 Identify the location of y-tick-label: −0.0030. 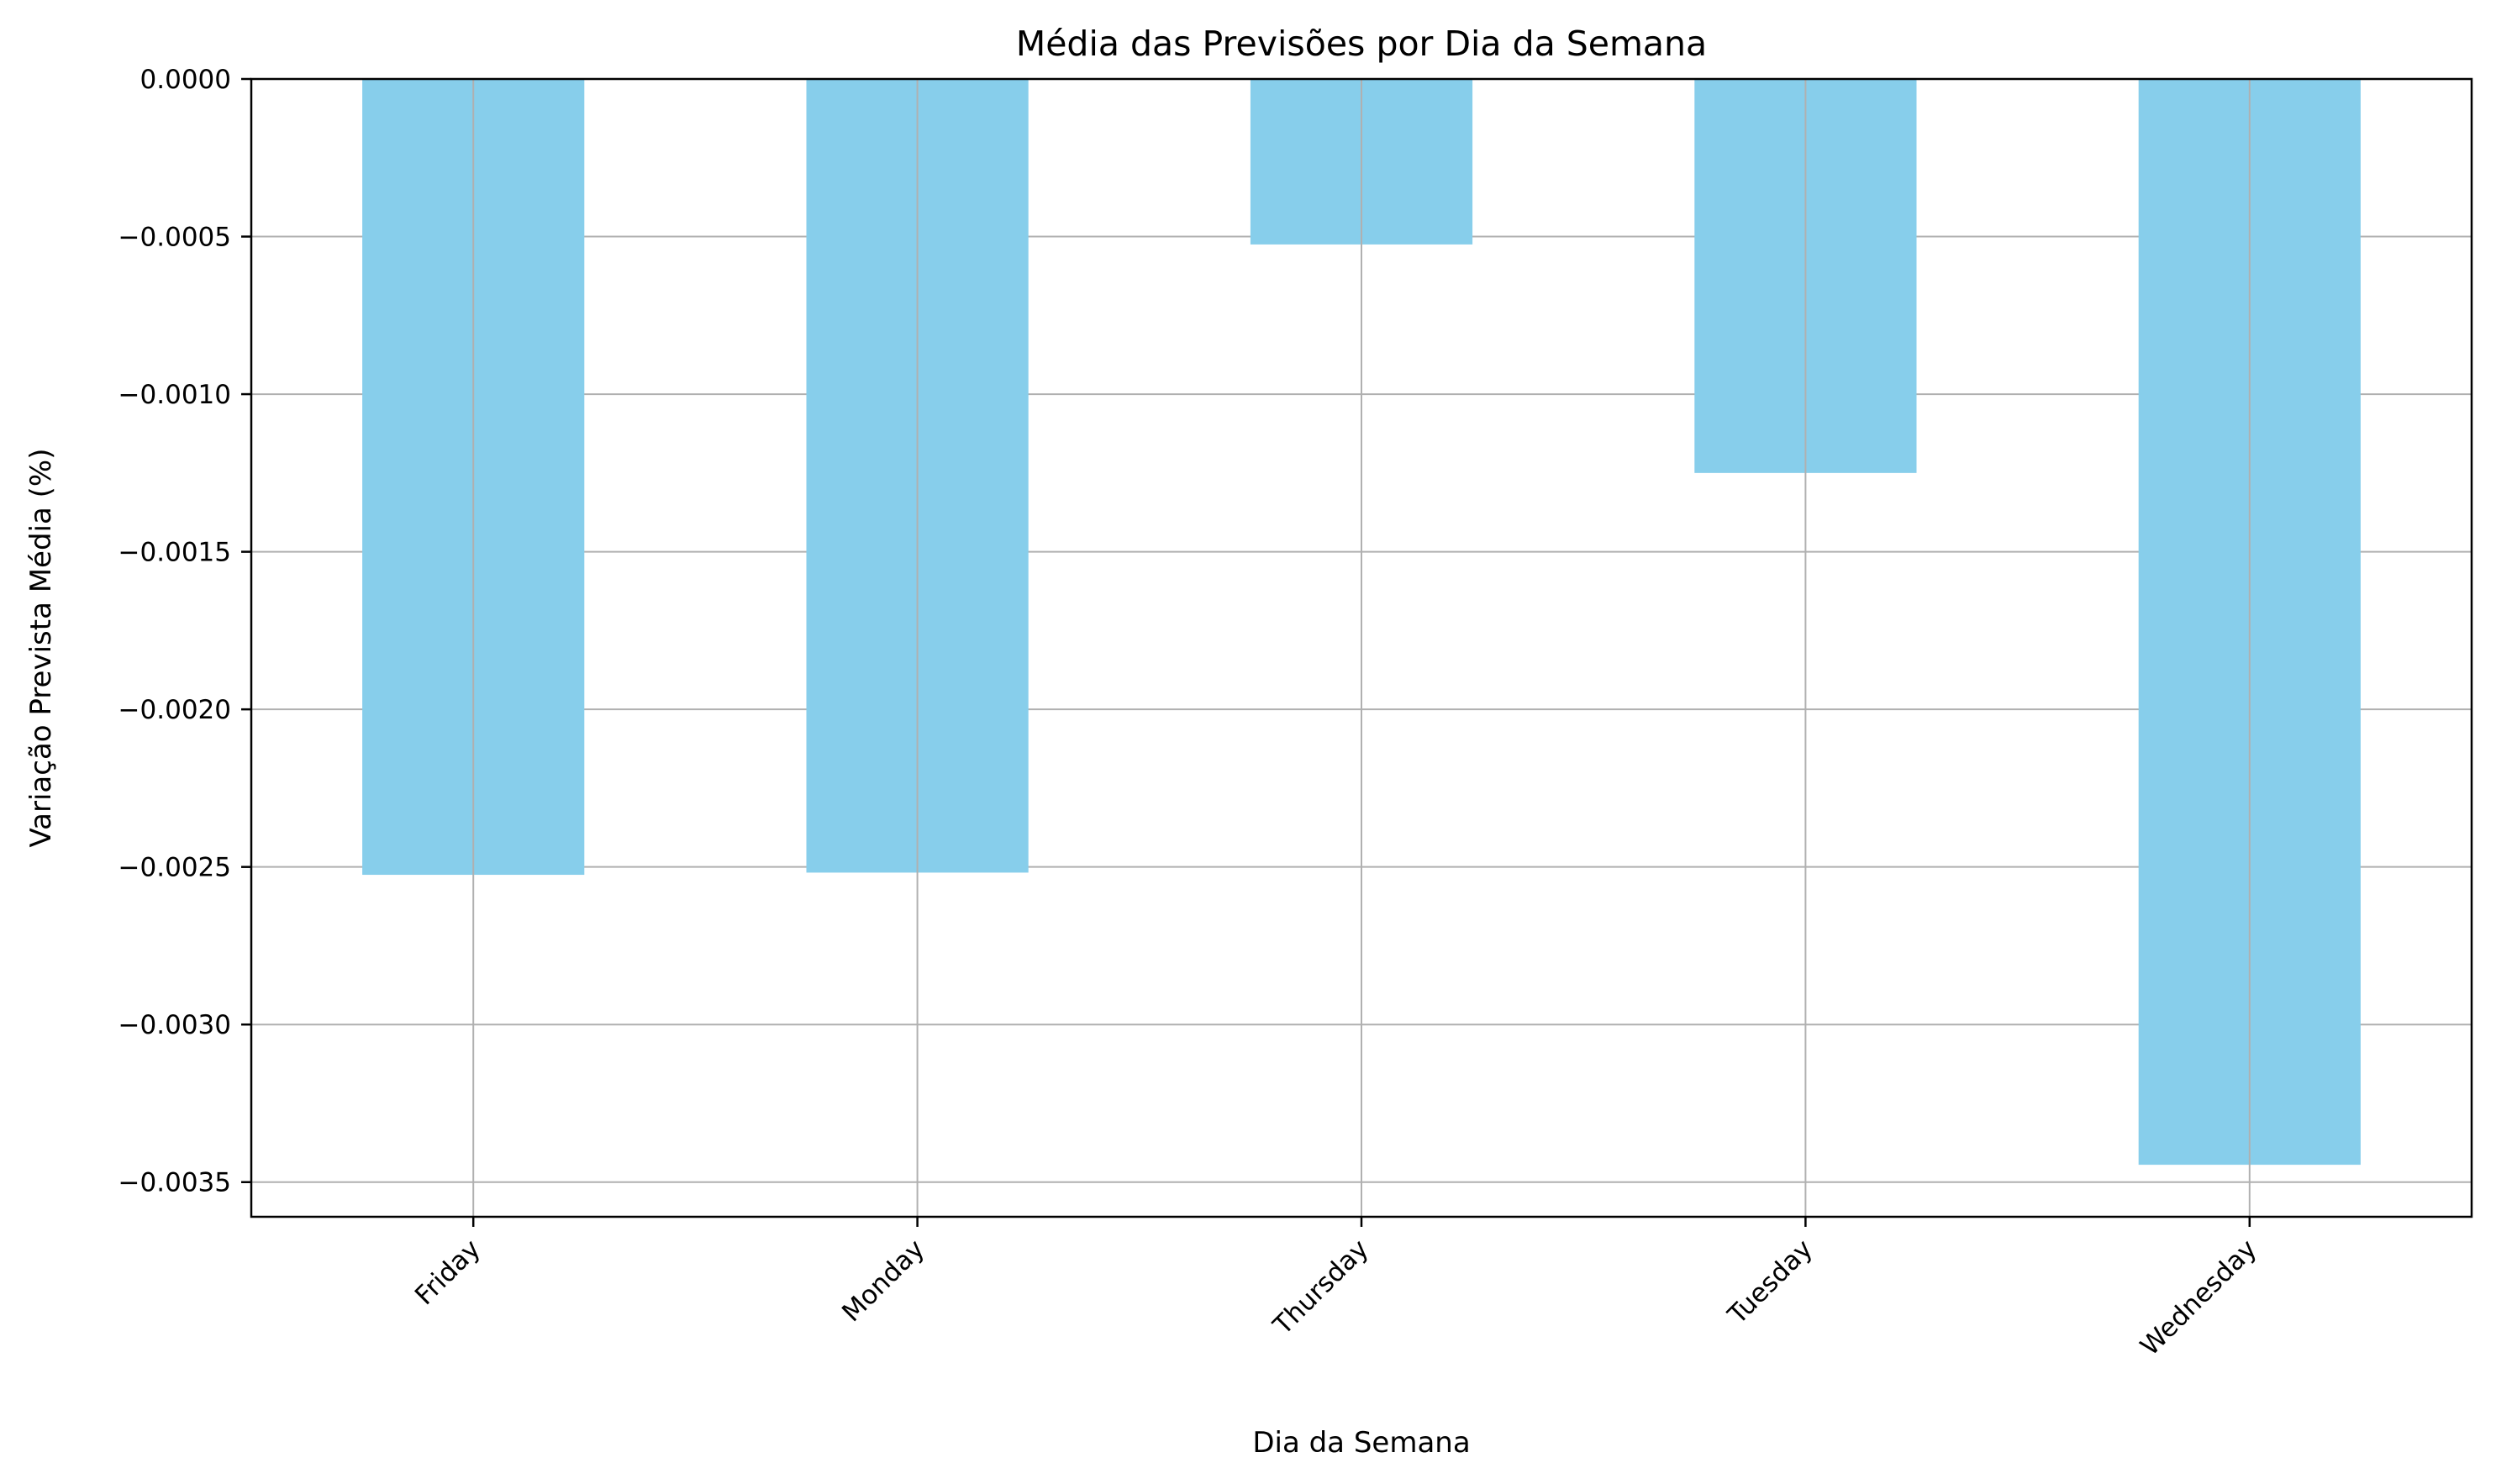
(174, 1025).